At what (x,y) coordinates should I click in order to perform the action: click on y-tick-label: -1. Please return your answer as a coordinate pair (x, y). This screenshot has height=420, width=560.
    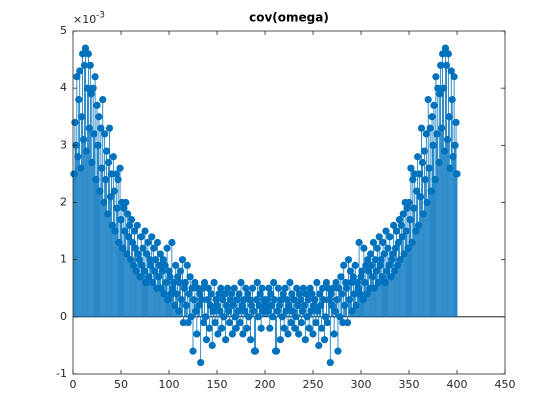
    Looking at the image, I should click on (61, 373).